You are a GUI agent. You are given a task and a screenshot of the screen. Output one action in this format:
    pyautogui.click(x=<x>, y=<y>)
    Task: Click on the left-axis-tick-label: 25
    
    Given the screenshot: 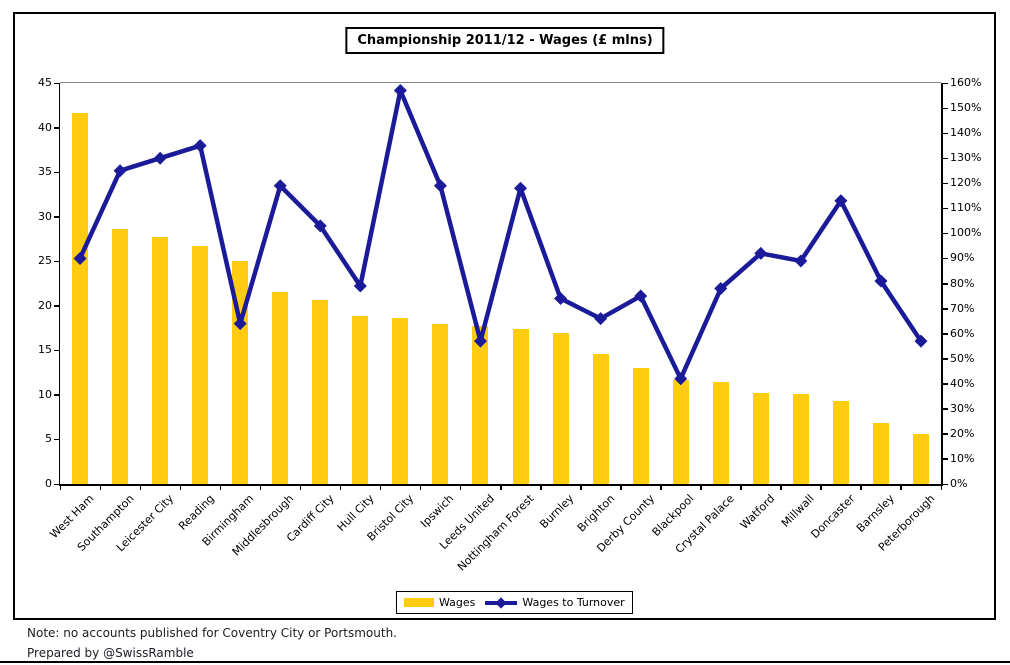 What is the action you would take?
    pyautogui.click(x=45, y=261)
    